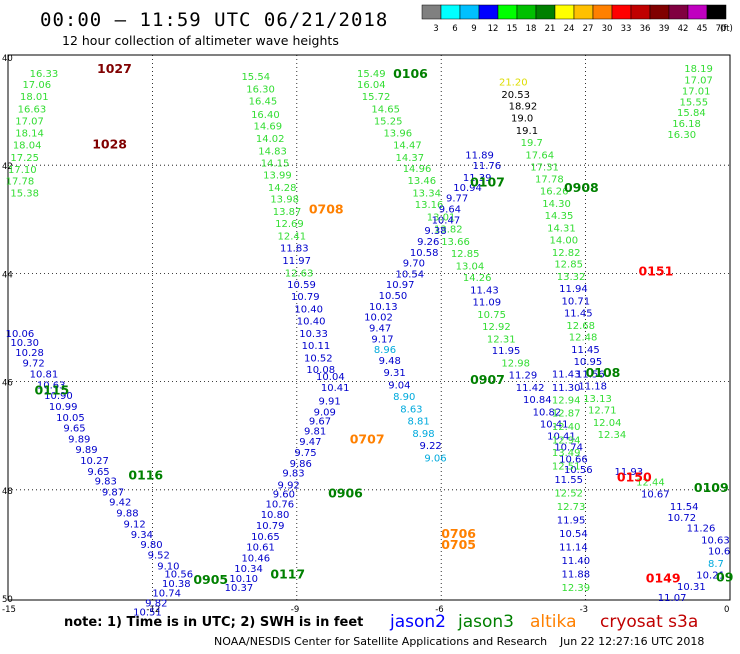 The height and width of the screenshot is (654, 740). Describe the element at coordinates (7, 275) in the screenshot. I see `latitude-label: 44` at that location.